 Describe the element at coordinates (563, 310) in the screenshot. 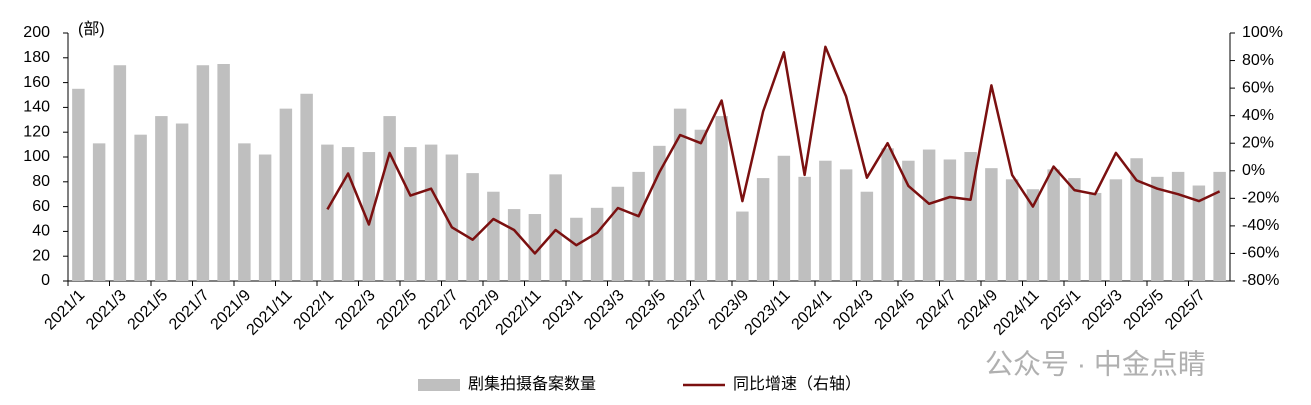

I see `x-tick-label: 2023/1` at that location.